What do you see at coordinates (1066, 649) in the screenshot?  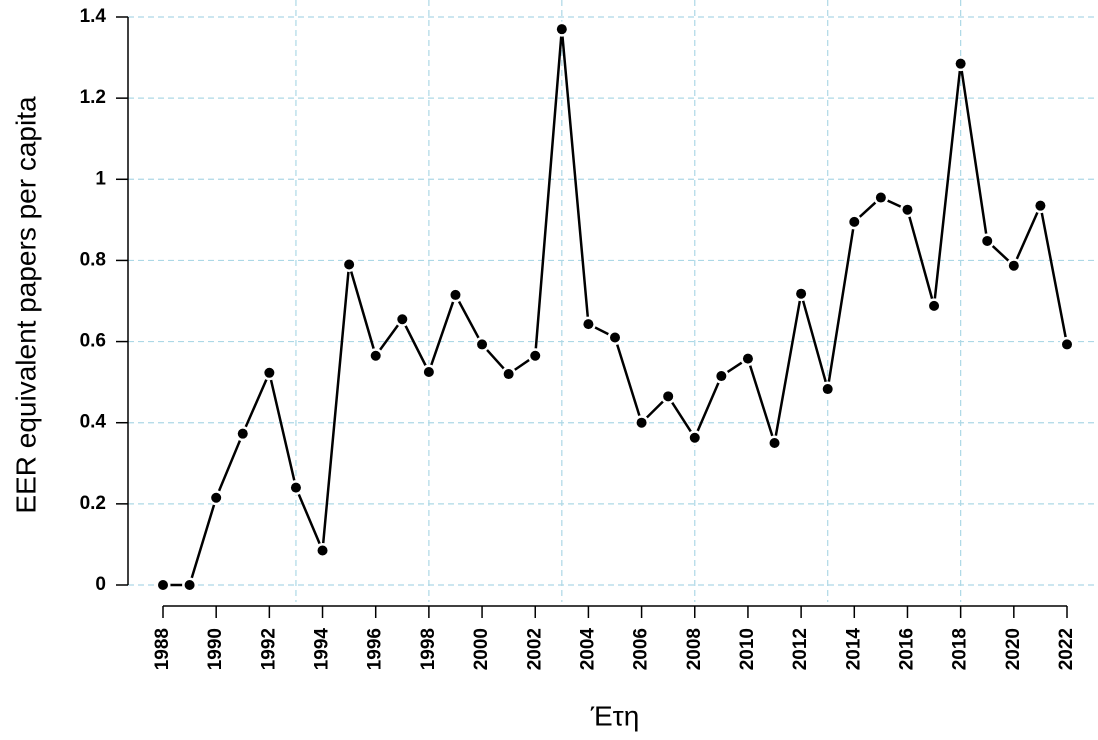 I see `x-tick-label: 2022` at bounding box center [1066, 649].